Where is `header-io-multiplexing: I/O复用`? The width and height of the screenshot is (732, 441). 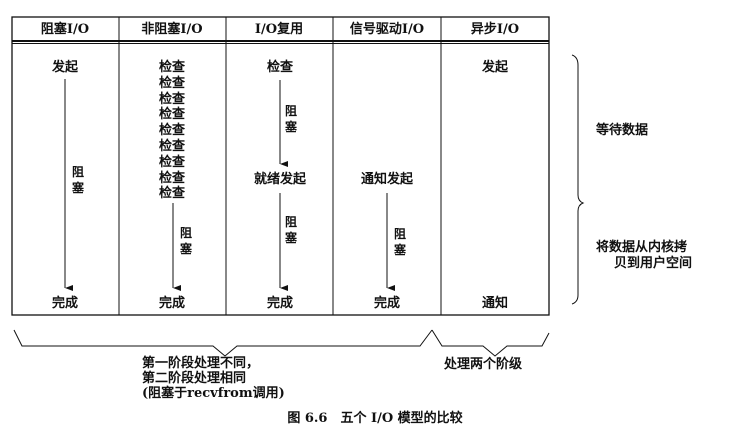 header-io-multiplexing: I/O复用 is located at coordinates (279, 29).